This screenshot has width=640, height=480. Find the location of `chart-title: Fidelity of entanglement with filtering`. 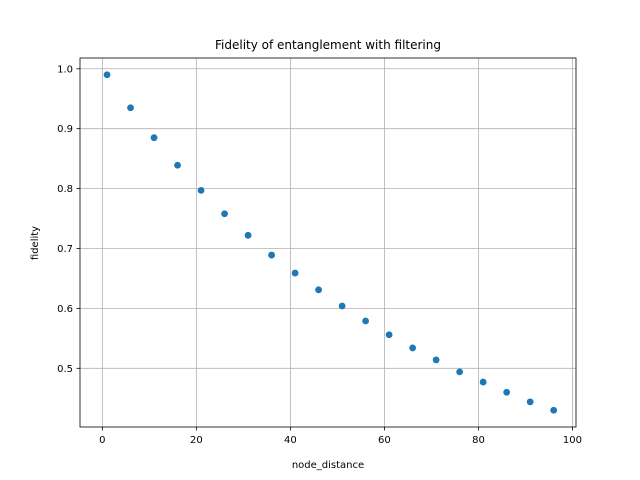

chart-title: Fidelity of entanglement with filtering is located at coordinates (328, 45).